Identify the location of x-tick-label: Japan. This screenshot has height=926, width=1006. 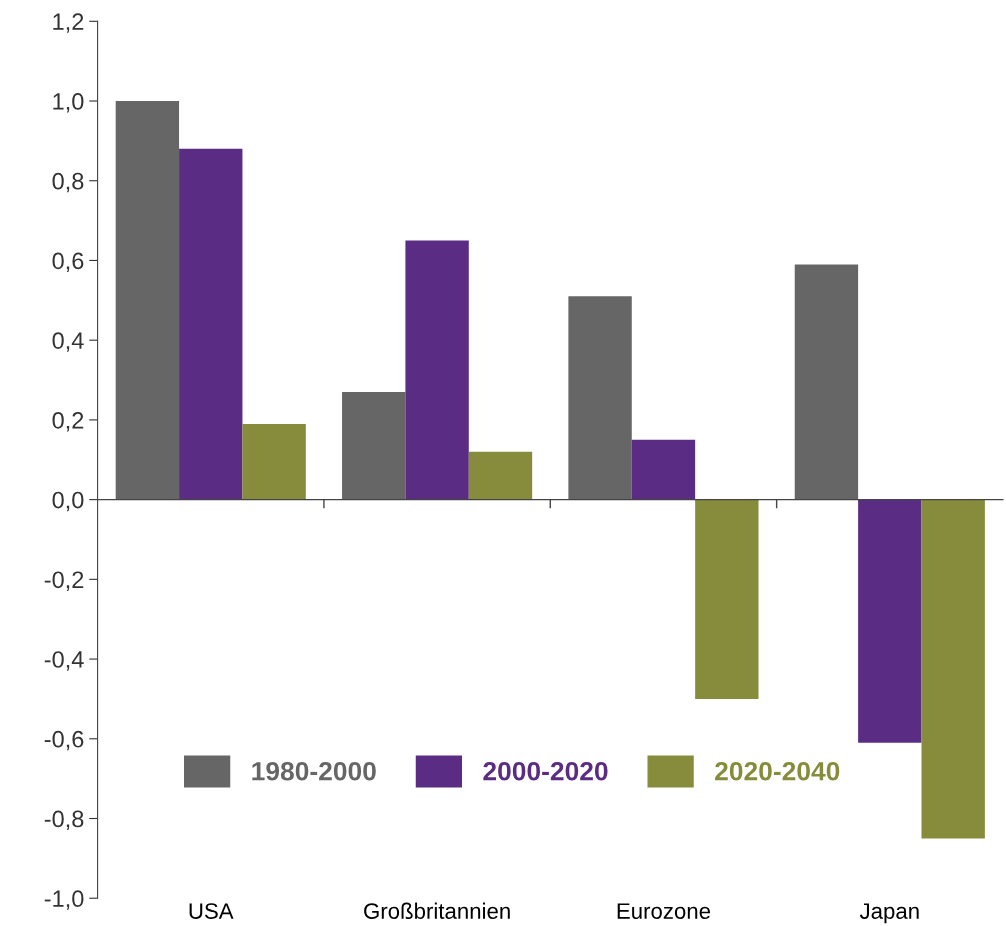
(889, 913).